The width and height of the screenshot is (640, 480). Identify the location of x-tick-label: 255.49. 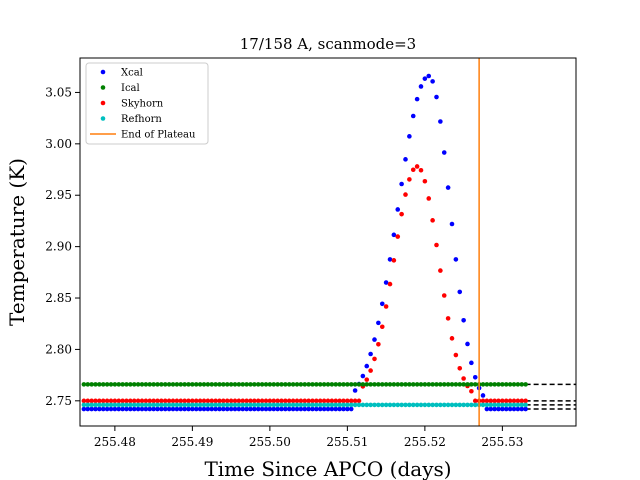
(192, 442).